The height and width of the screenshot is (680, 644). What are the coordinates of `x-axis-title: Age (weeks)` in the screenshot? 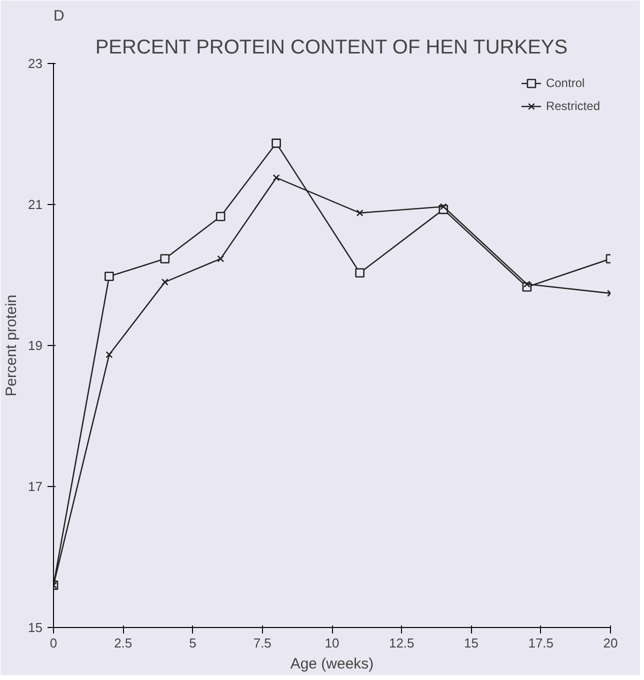 It's located at (332, 664).